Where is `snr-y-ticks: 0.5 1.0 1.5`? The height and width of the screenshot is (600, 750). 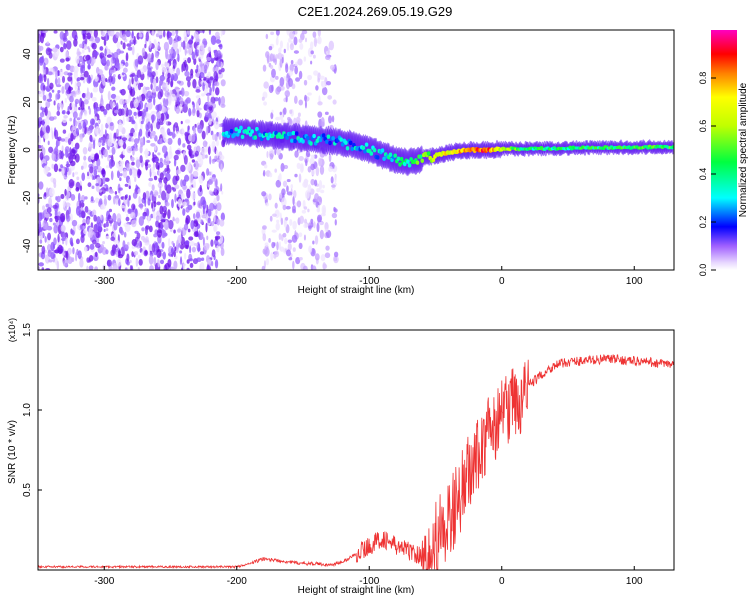 snr-y-ticks: 0.5 1.0 1.5 is located at coordinates (32, 410).